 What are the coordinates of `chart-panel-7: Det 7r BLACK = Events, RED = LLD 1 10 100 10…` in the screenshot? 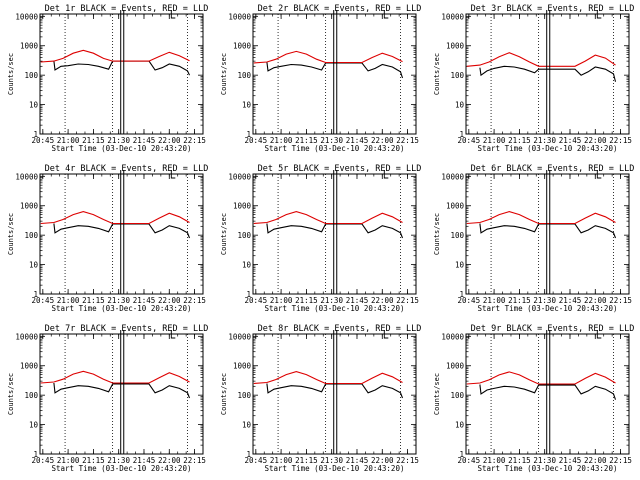 It's located at (107, 398).